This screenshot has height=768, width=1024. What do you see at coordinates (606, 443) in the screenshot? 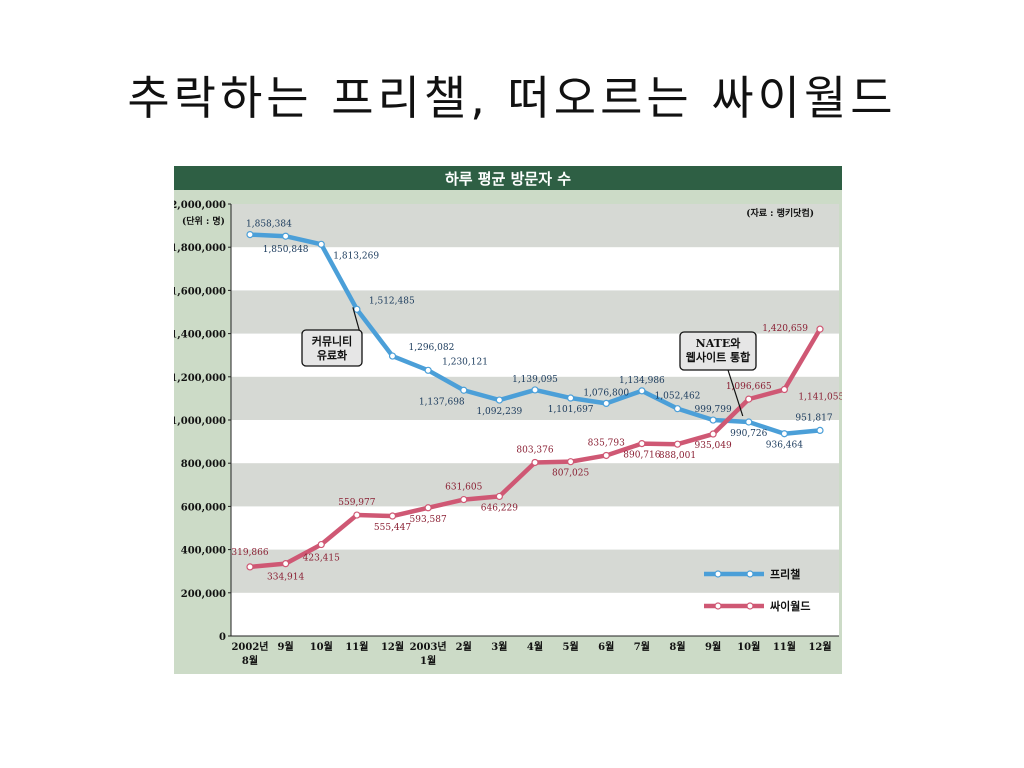
I see `data-label: 835,793` at bounding box center [606, 443].